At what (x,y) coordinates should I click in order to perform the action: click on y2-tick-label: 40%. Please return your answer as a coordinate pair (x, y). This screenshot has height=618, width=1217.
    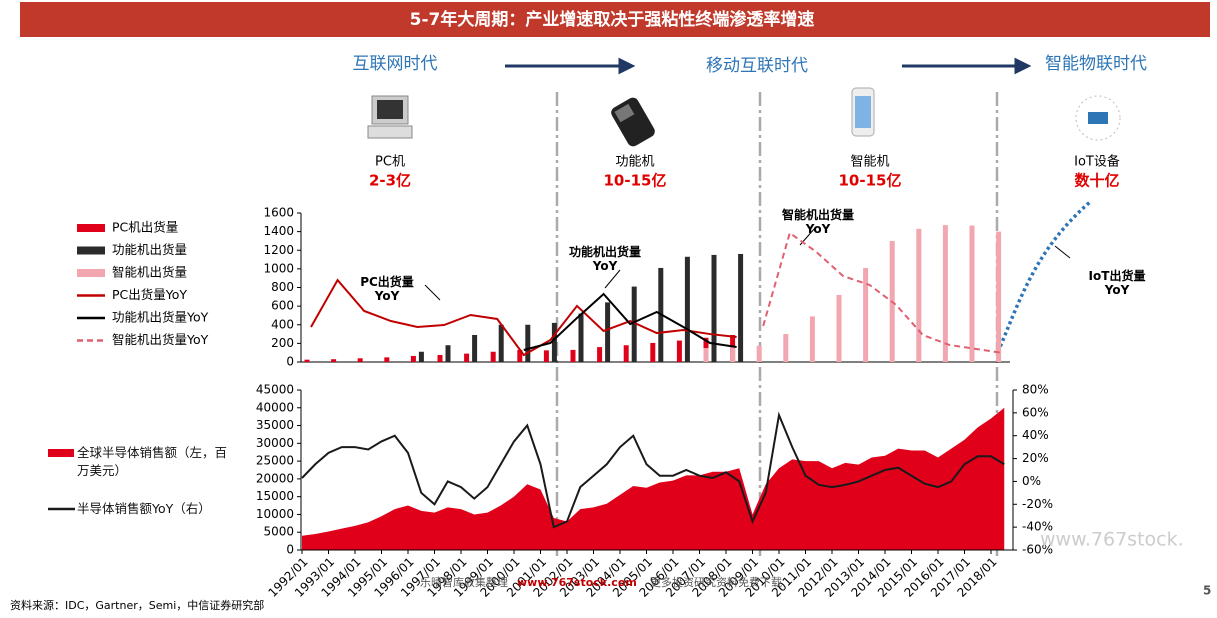
    Looking at the image, I should click on (1035, 435).